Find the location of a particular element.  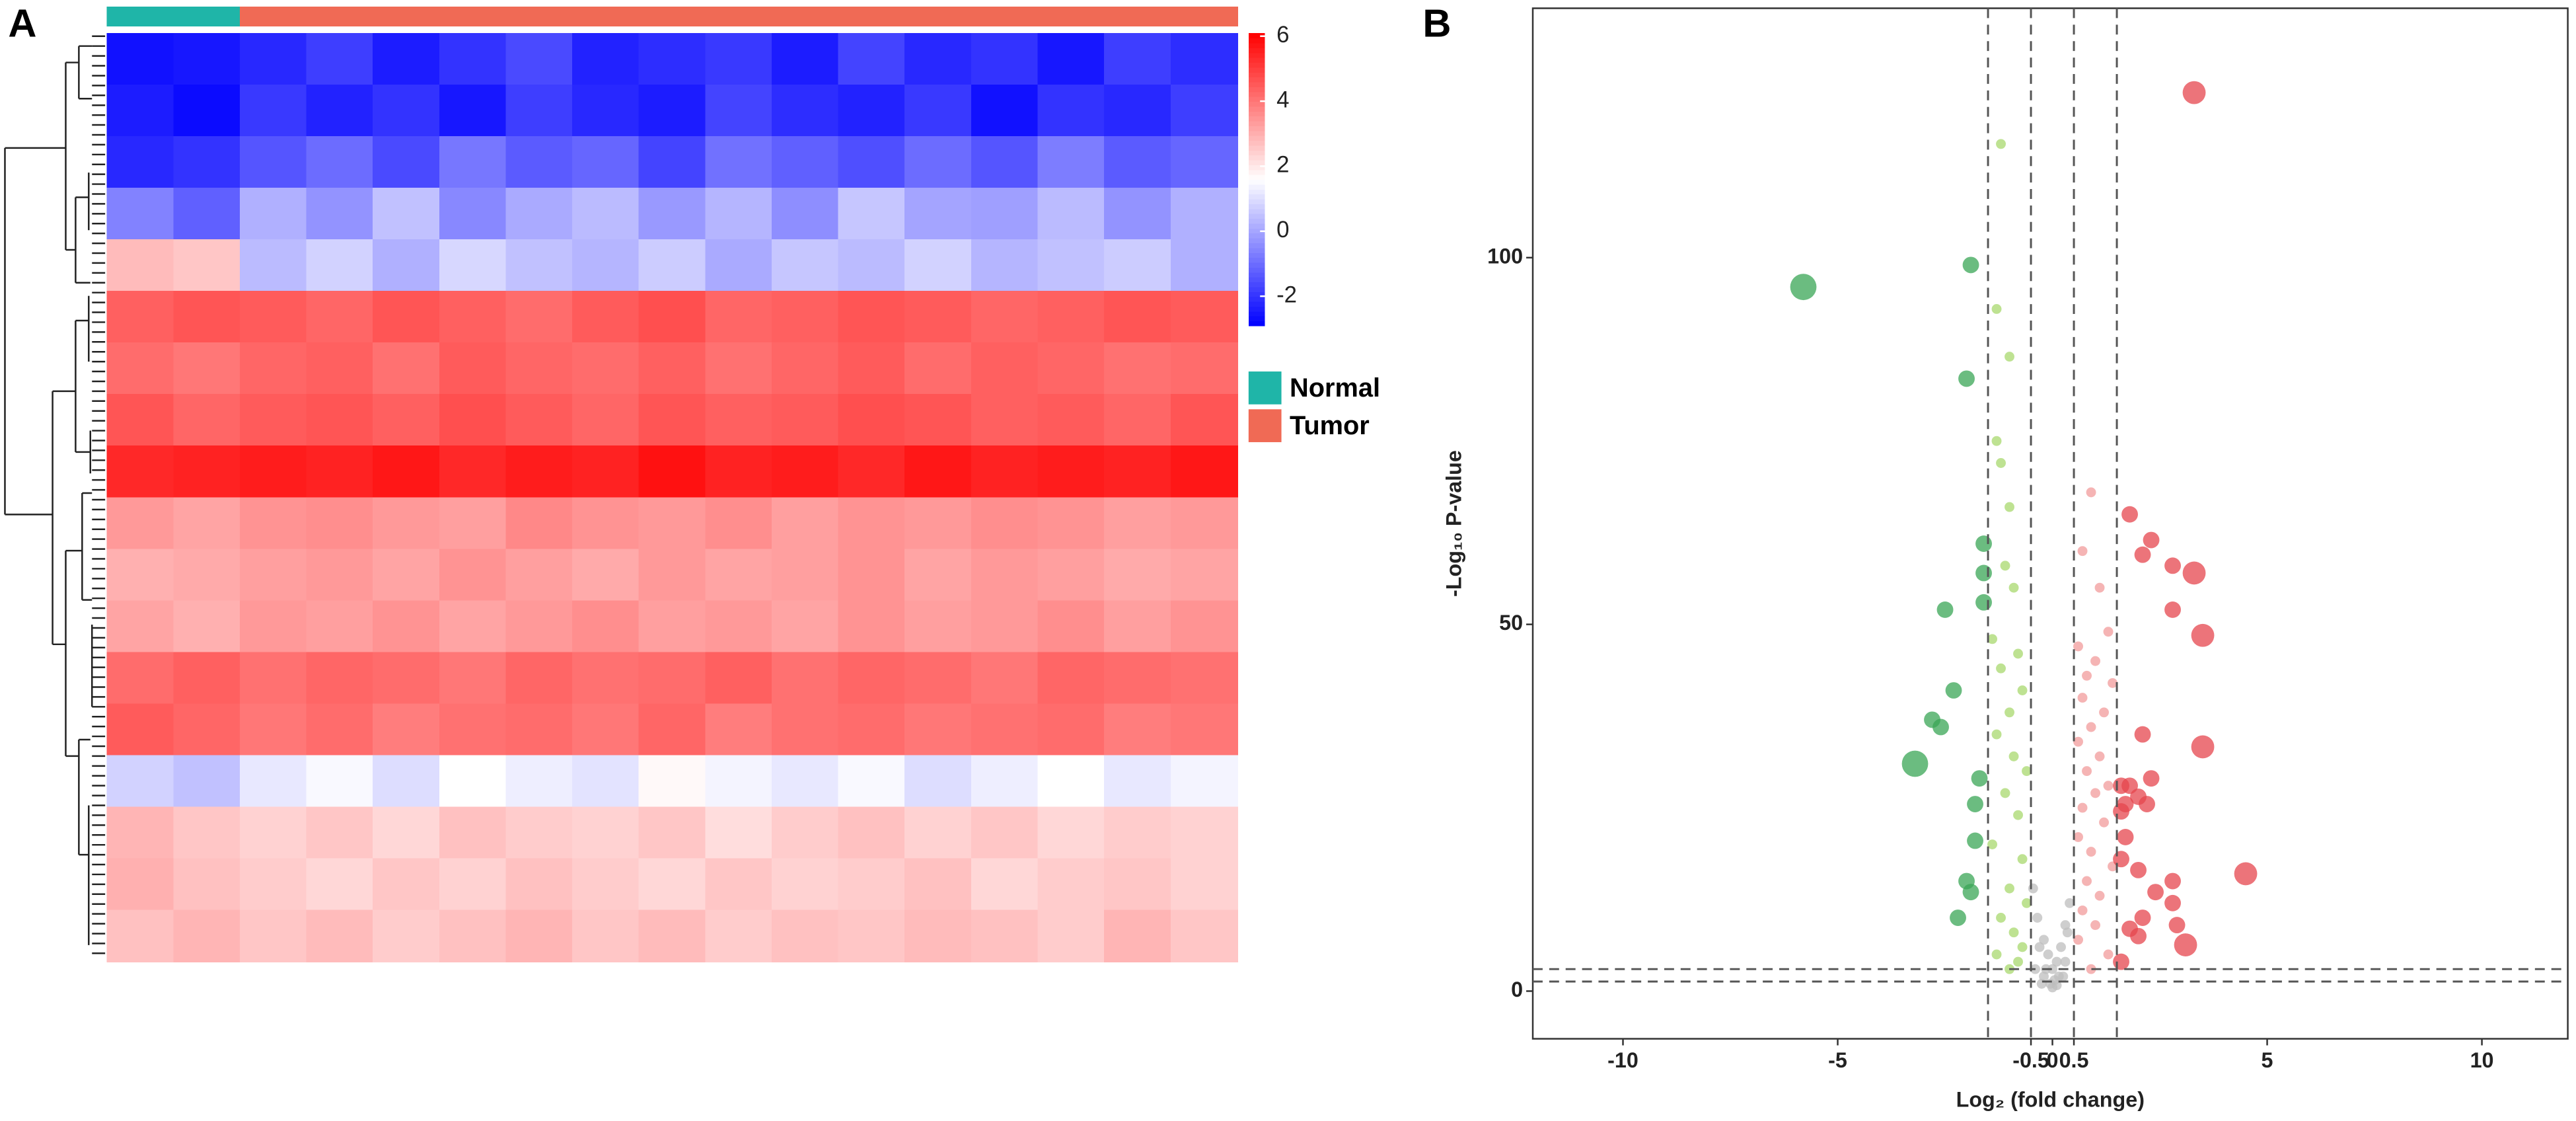

x-axis-label: Log₂ (fold change) is located at coordinates (2050, 1100).